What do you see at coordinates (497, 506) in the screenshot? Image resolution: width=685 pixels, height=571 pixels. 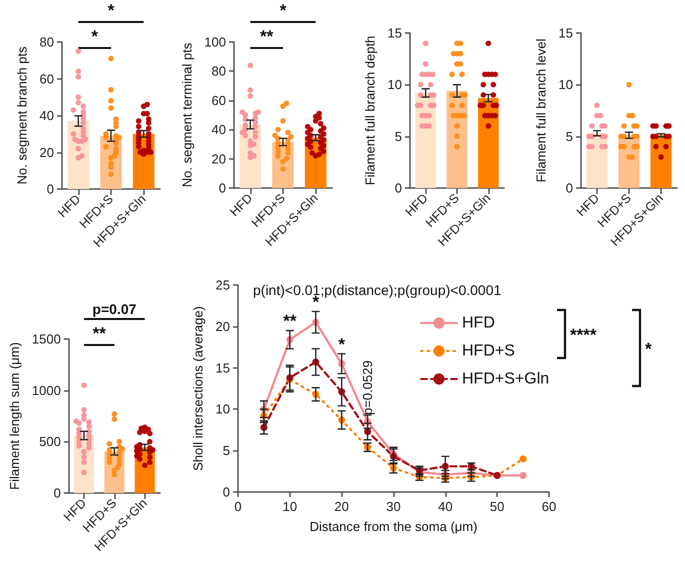 I see `x-tick-label: 50` at bounding box center [497, 506].